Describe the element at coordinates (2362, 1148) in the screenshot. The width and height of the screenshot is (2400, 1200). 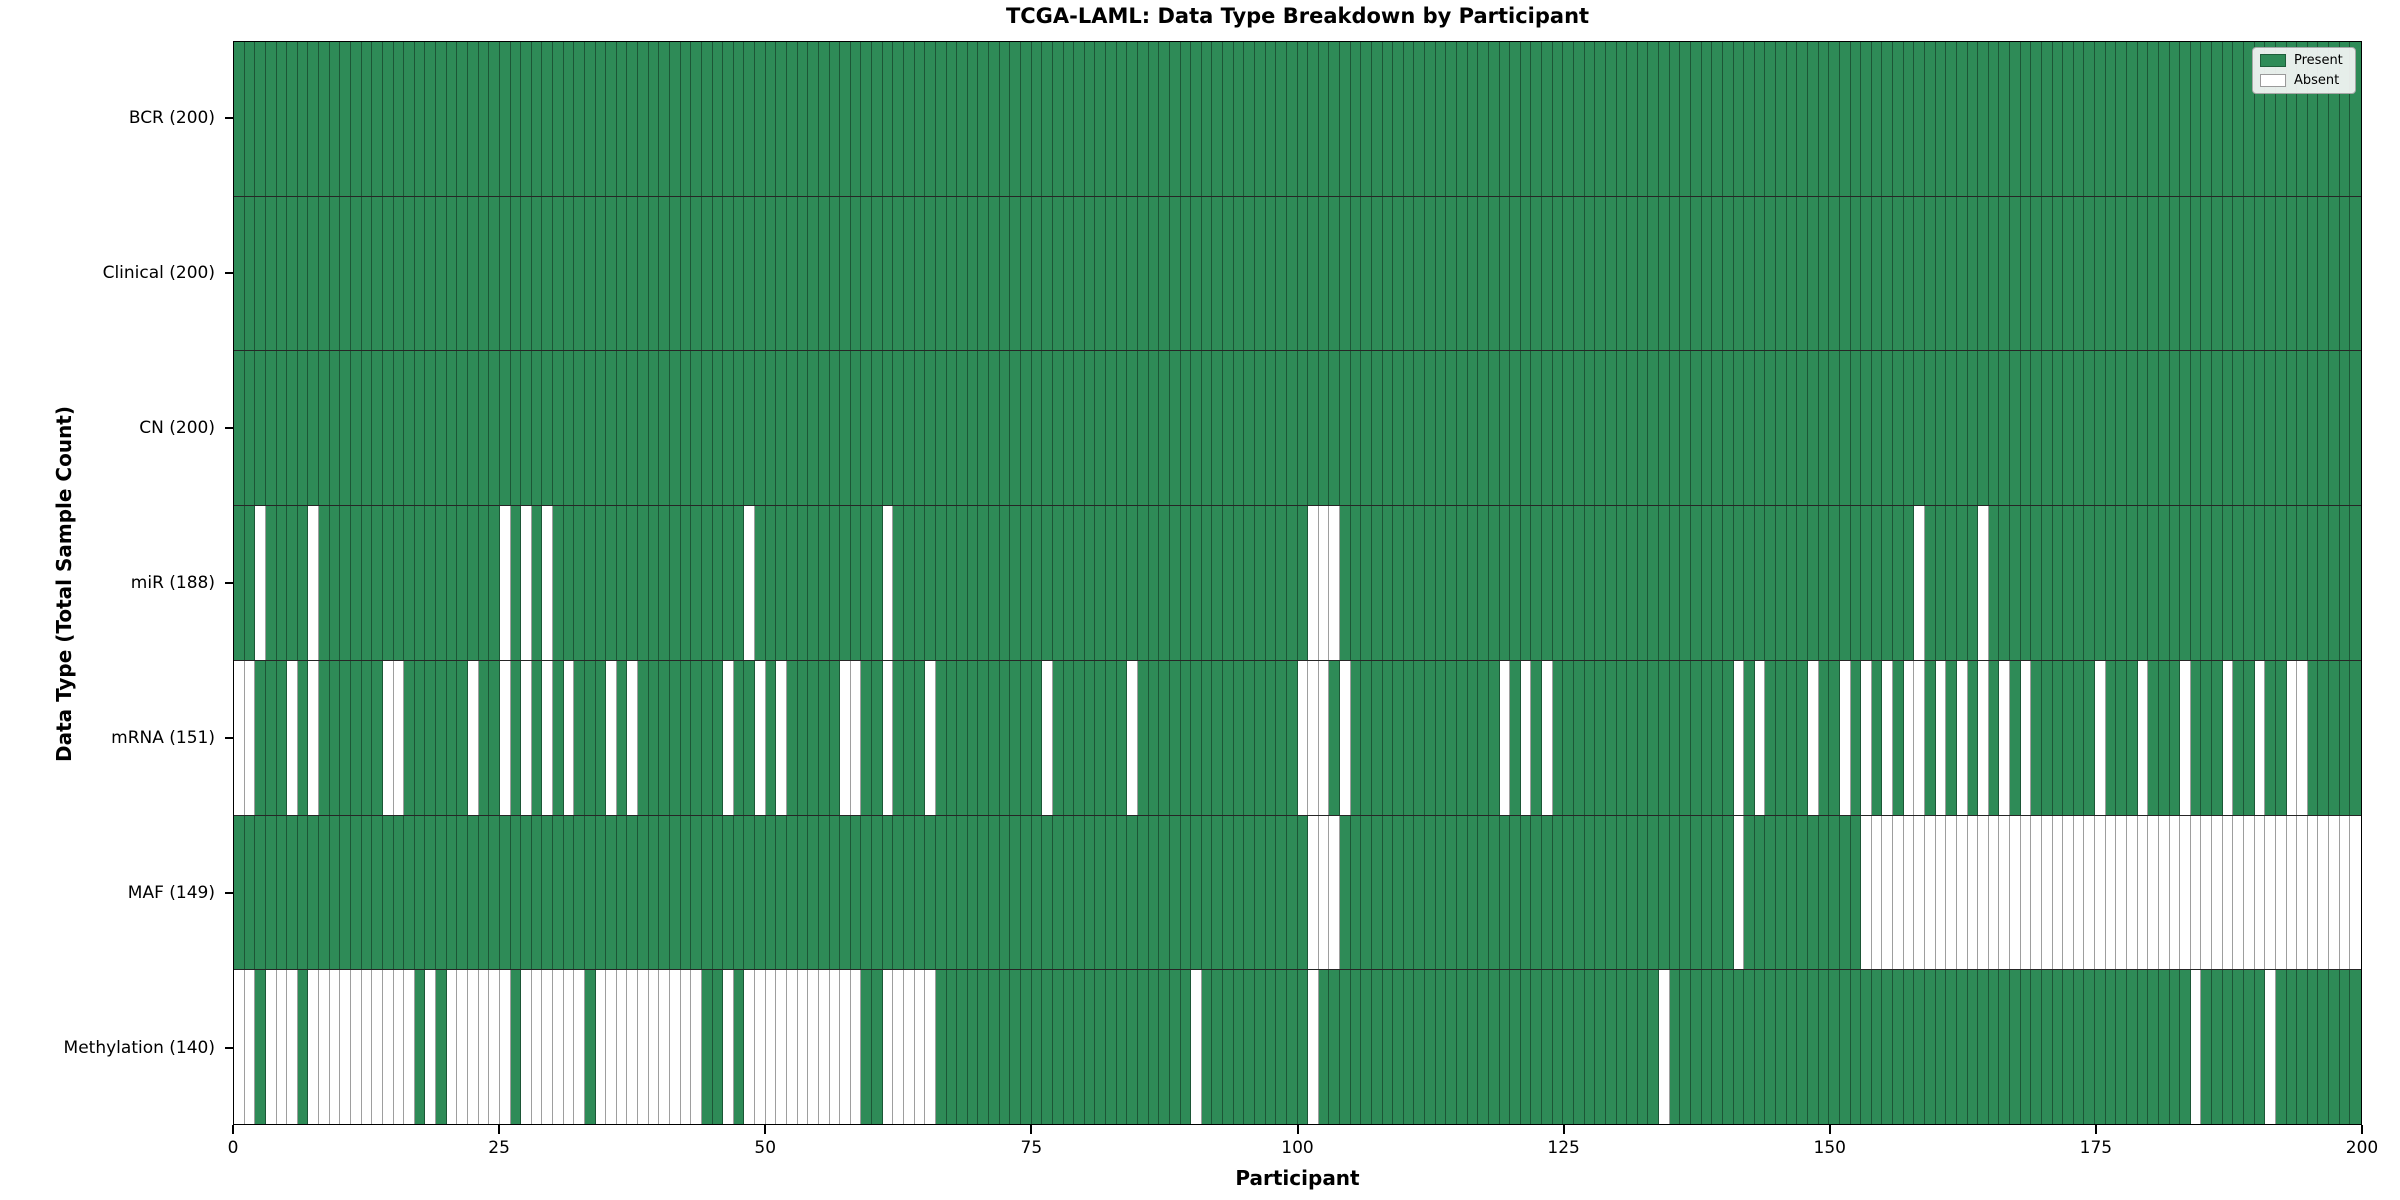
I see `x-tick-label: 200` at that location.